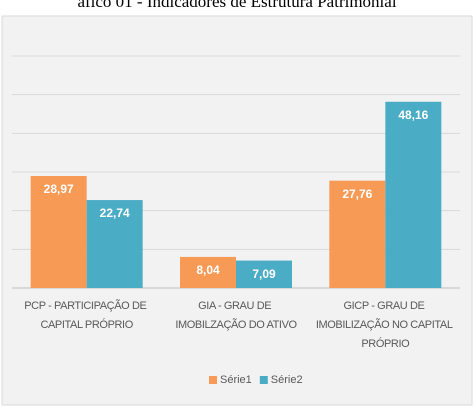 This screenshot has width=474, height=407. I want to click on value-label: 28,97, so click(59, 189).